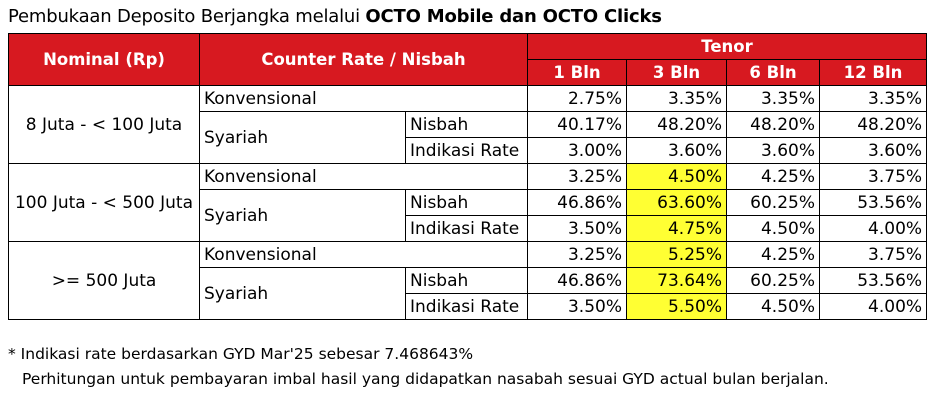 The image size is (952, 400). I want to click on rate-cell-highlighted: 4.75%, so click(676, 228).